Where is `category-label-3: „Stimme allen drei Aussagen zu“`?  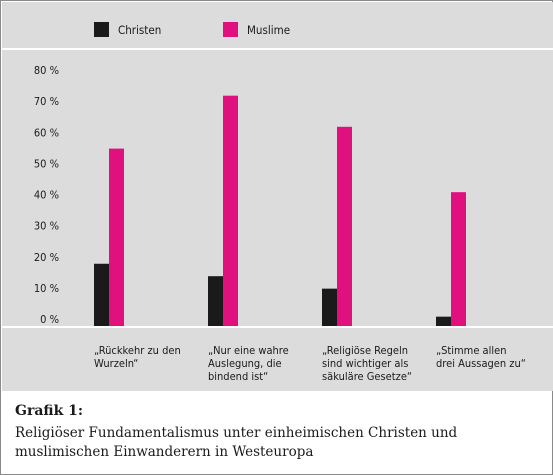 category-label-3: „Stimme allen drei Aussagen zu“ is located at coordinates (481, 357).